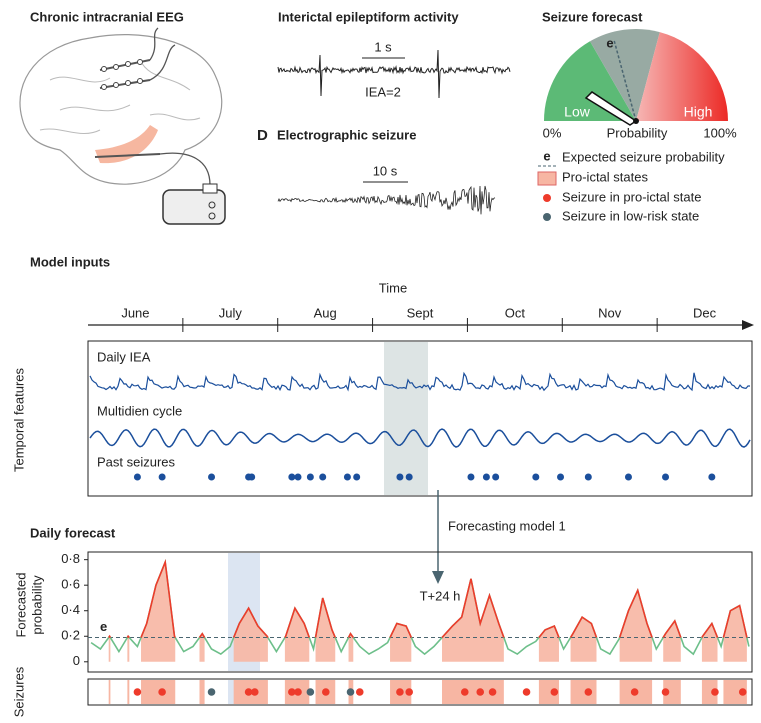 This screenshot has width=761, height=723. I want to click on gauge-marker: e, so click(609, 42).